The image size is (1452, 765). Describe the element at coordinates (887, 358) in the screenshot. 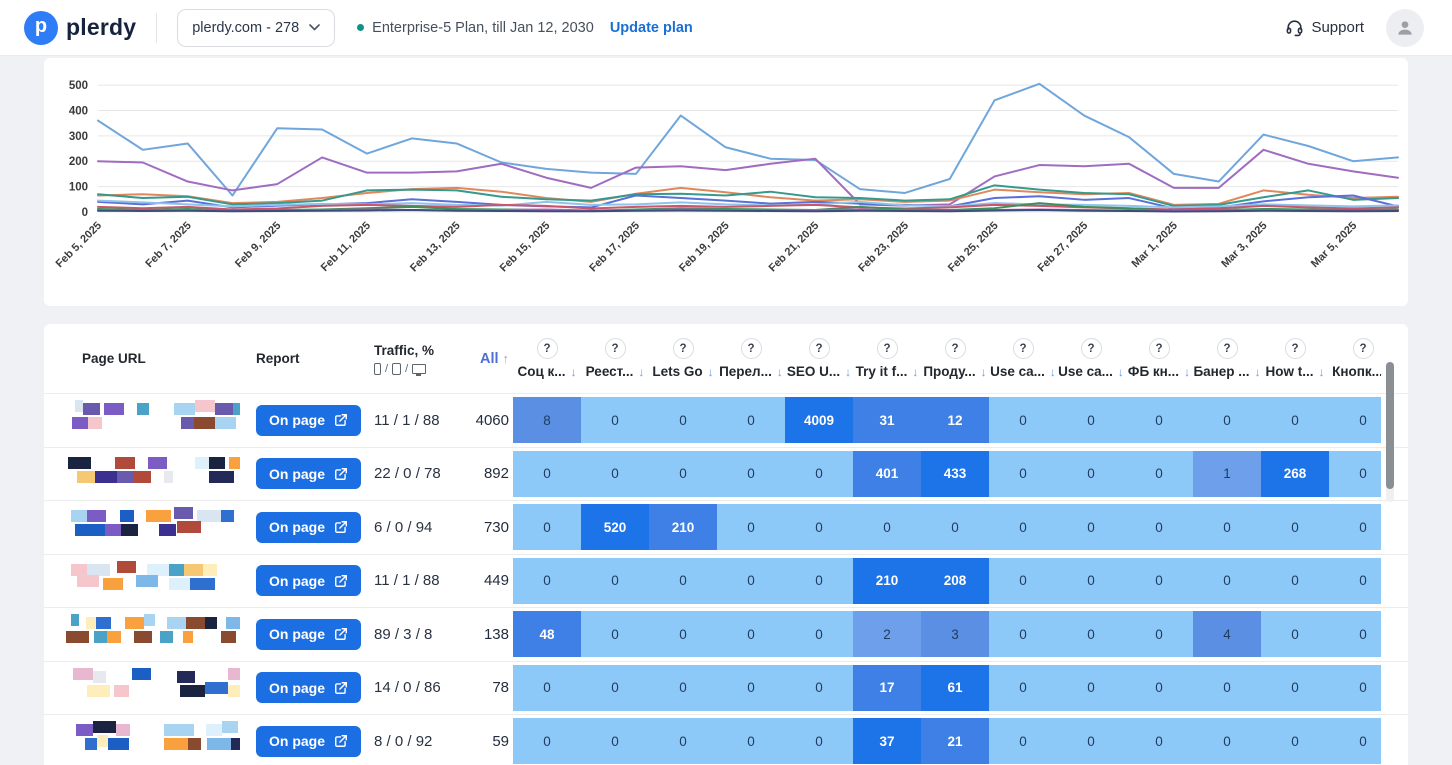

I see `event-column-header-5: ? Try it f... ↓` at that location.